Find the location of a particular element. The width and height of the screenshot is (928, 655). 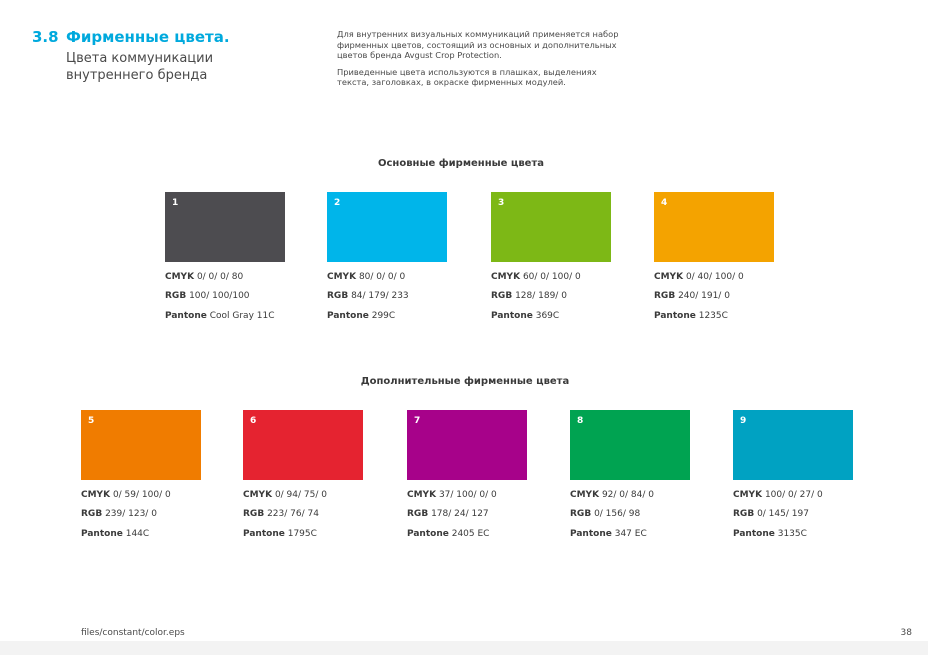

pantone-text: 3135C is located at coordinates (792, 534).